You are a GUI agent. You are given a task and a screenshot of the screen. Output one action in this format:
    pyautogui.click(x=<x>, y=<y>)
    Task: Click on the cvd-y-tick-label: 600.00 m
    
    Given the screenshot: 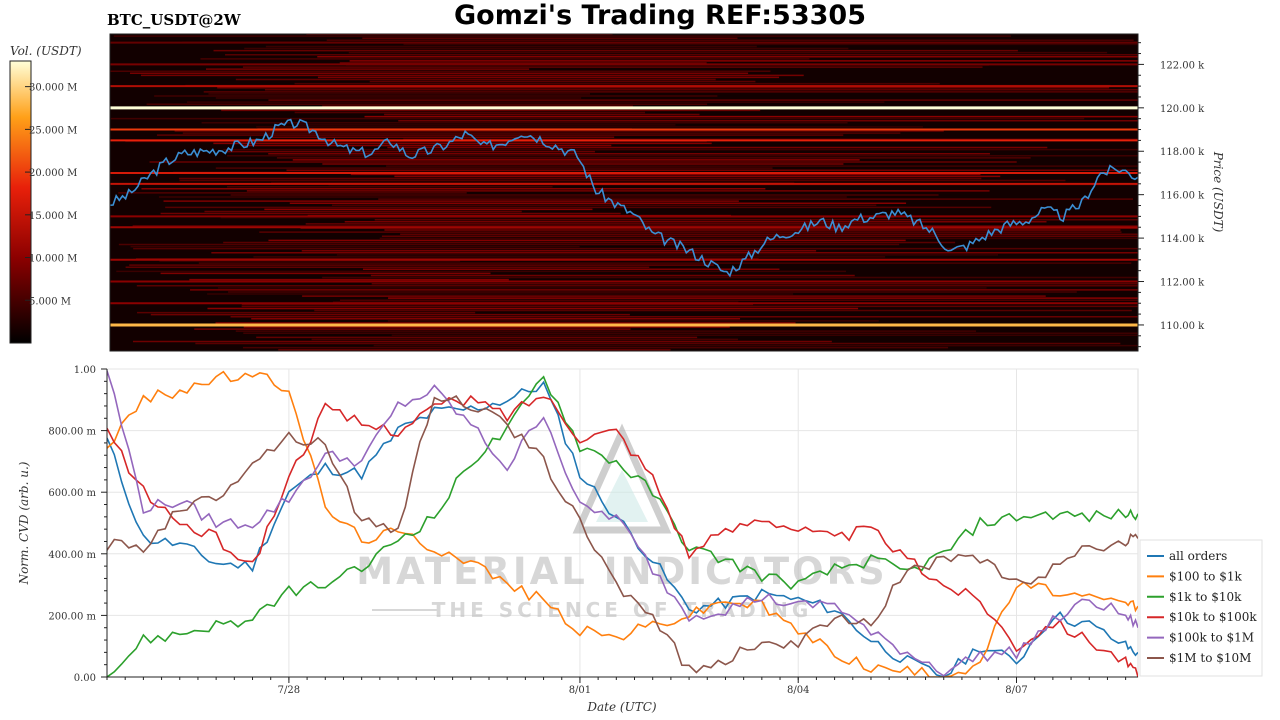 What is the action you would take?
    pyautogui.click(x=72, y=493)
    